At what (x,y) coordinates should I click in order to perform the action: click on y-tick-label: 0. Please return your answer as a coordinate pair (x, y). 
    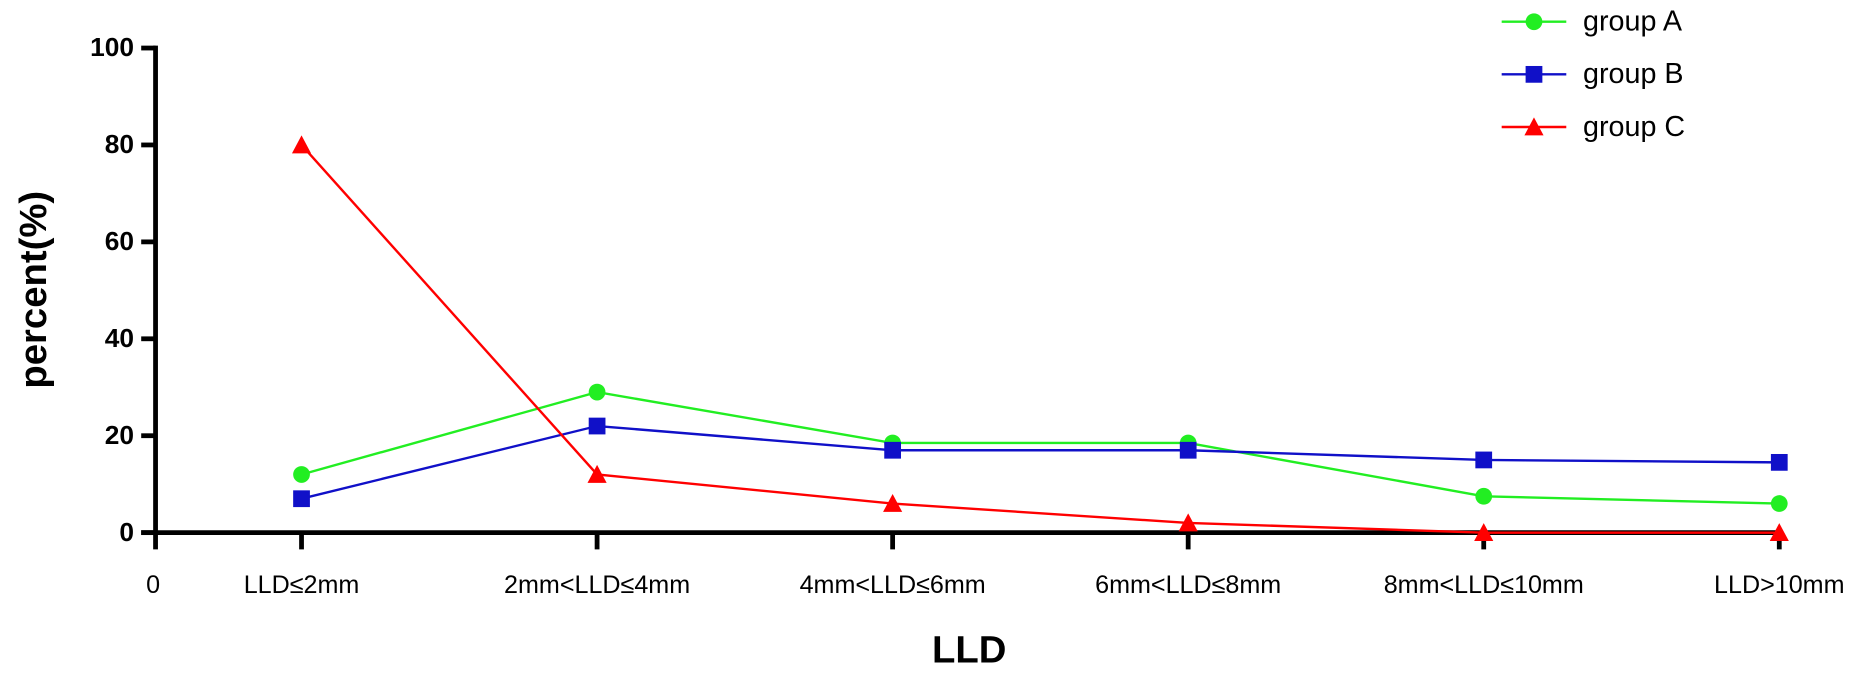
    Looking at the image, I should click on (126, 532).